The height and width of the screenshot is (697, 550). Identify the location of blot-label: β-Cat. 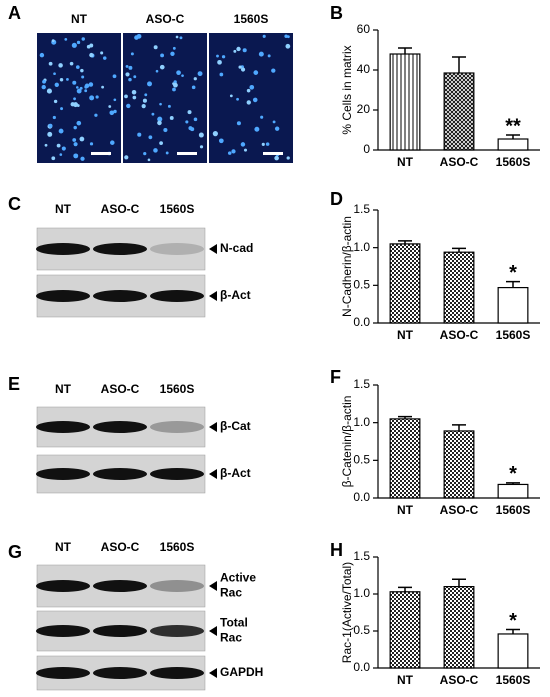
(235, 426).